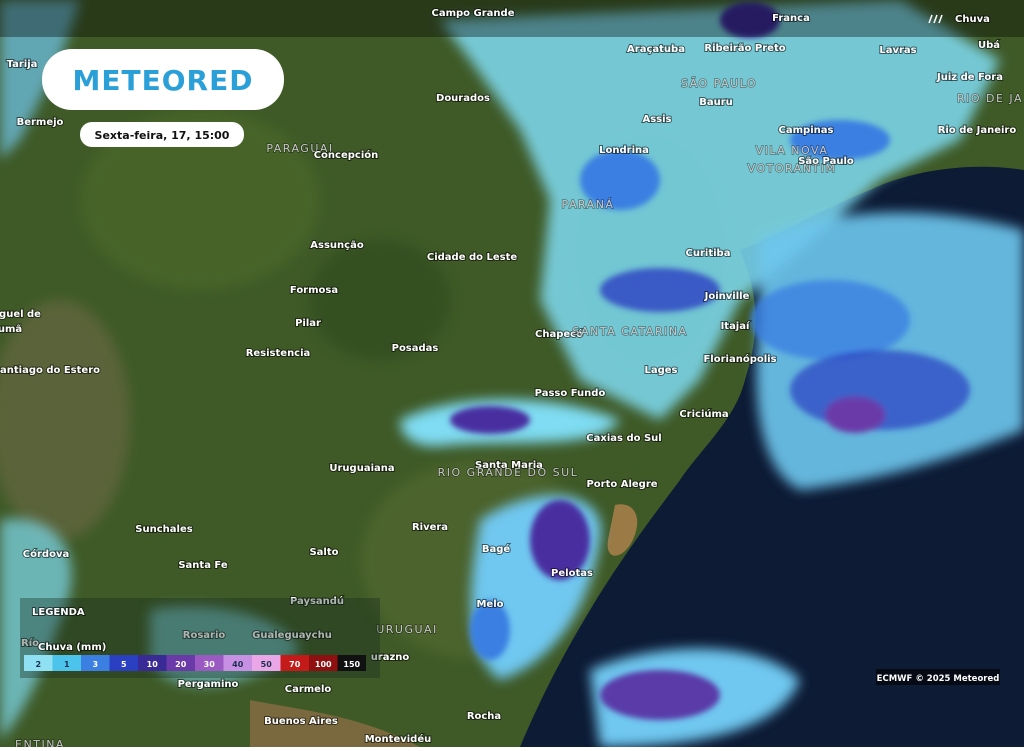 Image resolution: width=1024 pixels, height=751 pixels. I want to click on river-plate, so click(335, 723).